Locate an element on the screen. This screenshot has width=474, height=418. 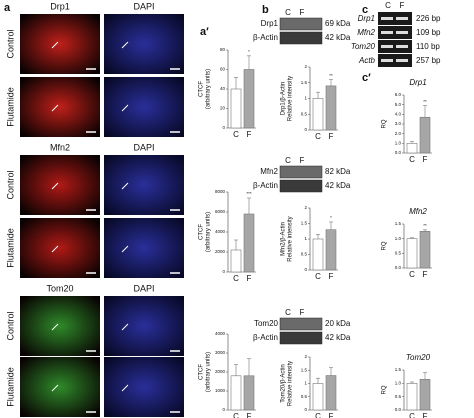
panel-label: b is located at coordinates (265, 10).